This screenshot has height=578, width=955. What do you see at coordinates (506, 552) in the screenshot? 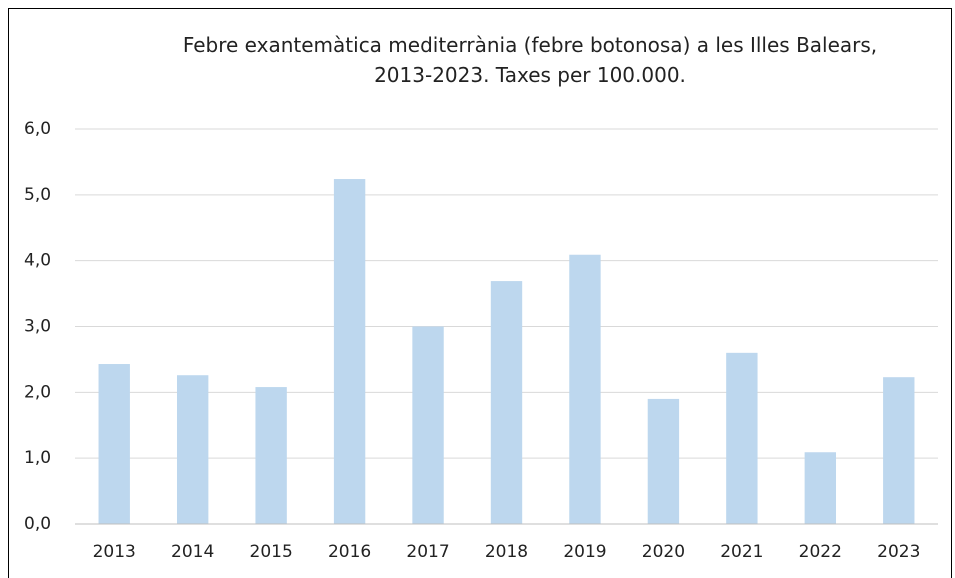
I see `x-tick-label: 2018` at bounding box center [506, 552].